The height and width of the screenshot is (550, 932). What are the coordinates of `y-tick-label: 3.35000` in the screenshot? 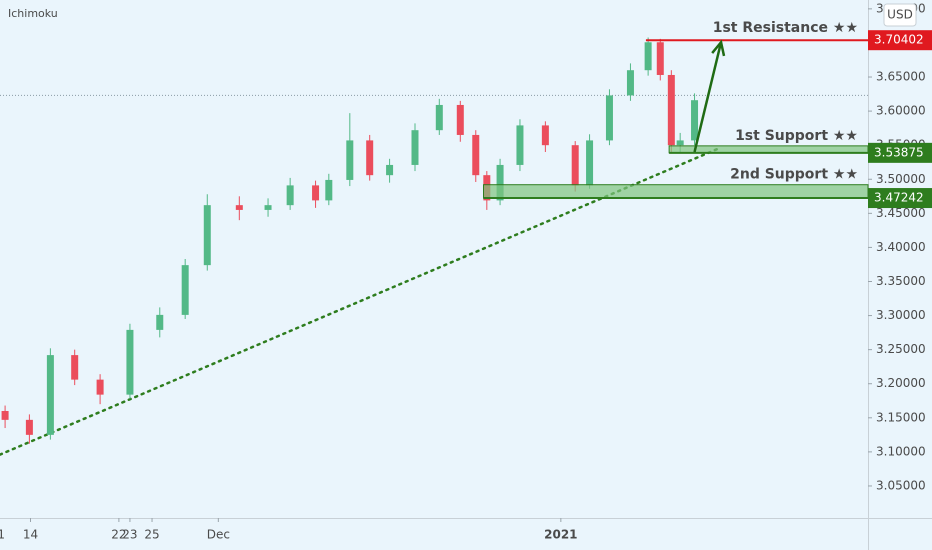 It's located at (901, 281).